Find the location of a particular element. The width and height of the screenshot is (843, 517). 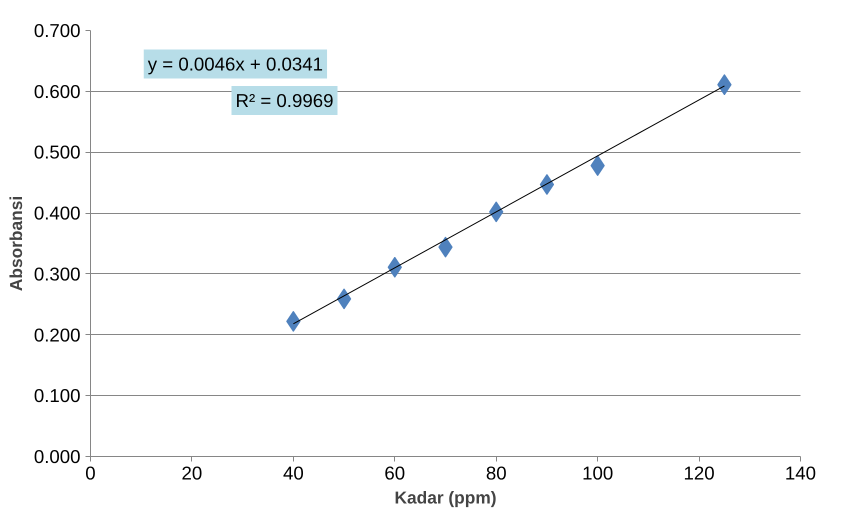

x-tick-label: 60 is located at coordinates (395, 473).